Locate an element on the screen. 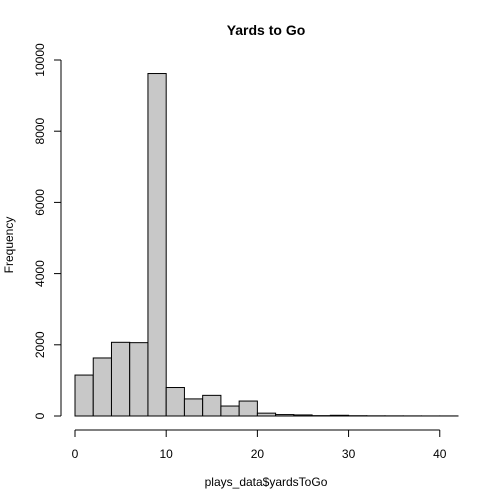 The width and height of the screenshot is (504, 504). y-axis-label: Frequency is located at coordinates (9, 245).